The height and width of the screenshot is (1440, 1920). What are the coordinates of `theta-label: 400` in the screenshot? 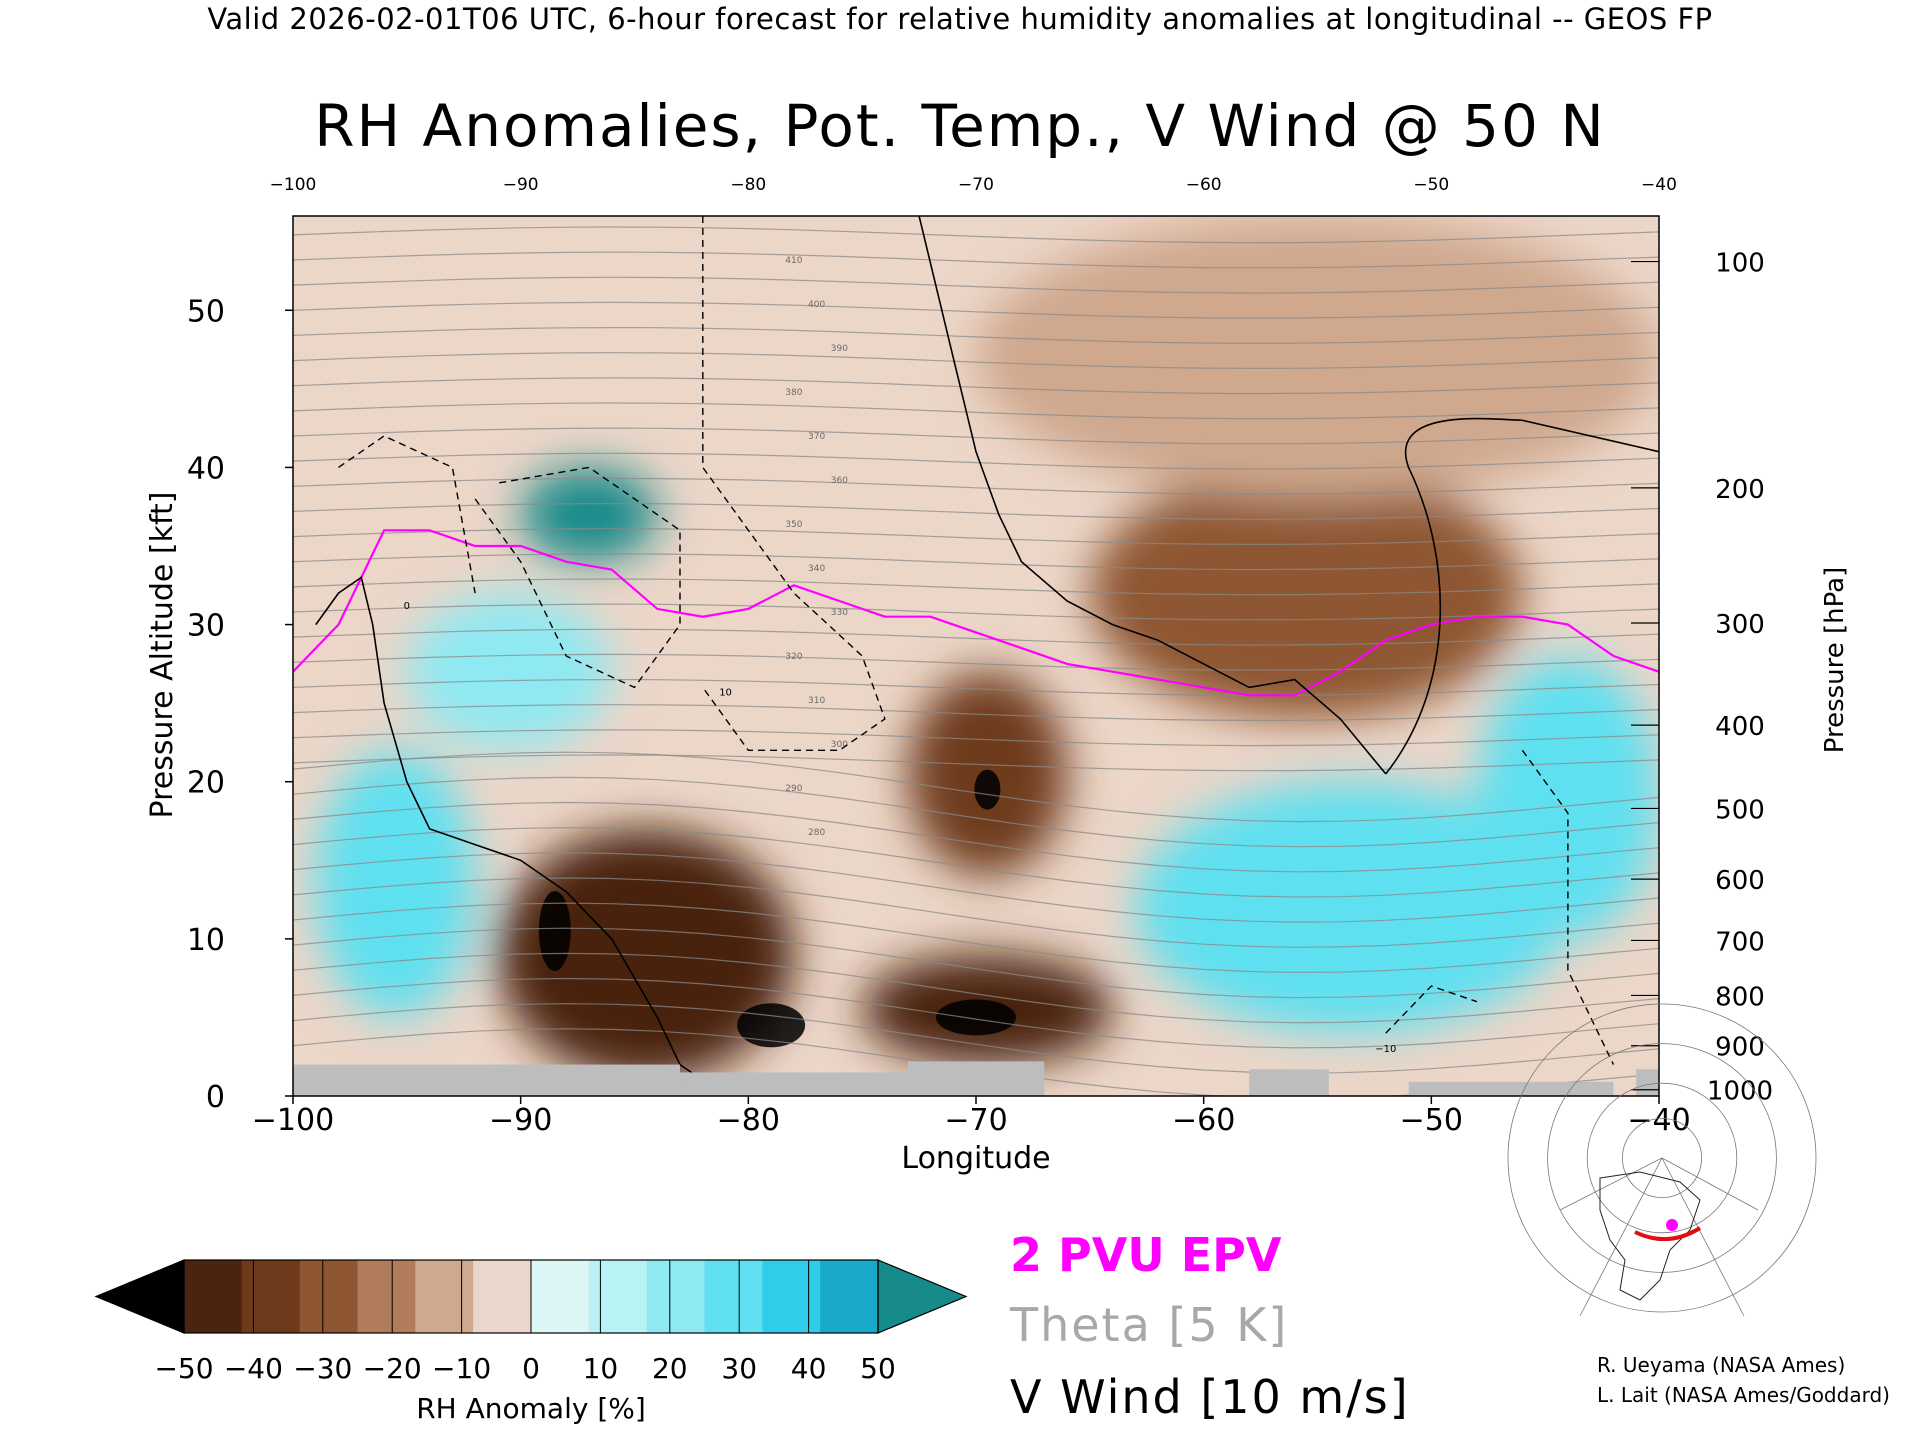 It's located at (816, 305).